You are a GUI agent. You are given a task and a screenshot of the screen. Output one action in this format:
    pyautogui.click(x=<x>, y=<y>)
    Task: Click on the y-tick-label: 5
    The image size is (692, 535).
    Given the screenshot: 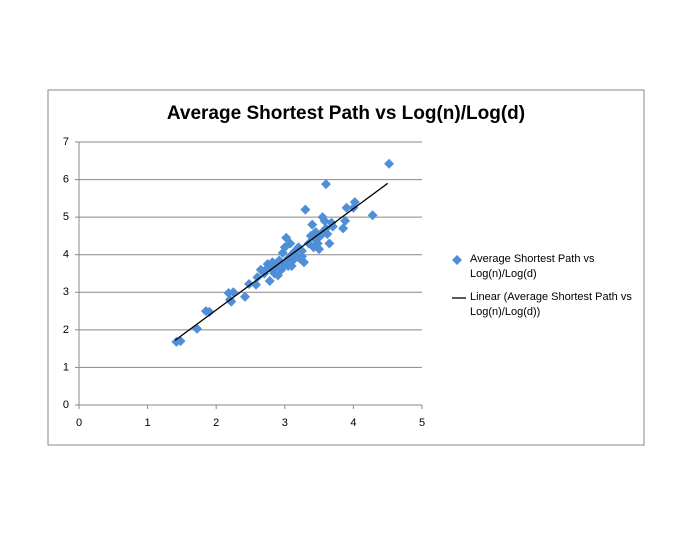 What is the action you would take?
    pyautogui.click(x=66, y=217)
    